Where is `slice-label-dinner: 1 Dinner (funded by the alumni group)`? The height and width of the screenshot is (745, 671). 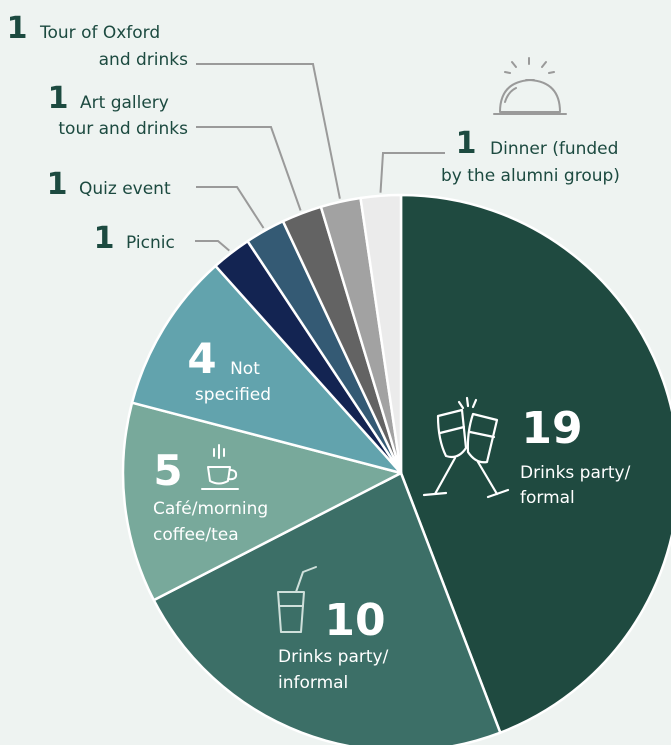
slice-label-dinner: 1 Dinner (funded by the alumni group) is located at coordinates (530, 156).